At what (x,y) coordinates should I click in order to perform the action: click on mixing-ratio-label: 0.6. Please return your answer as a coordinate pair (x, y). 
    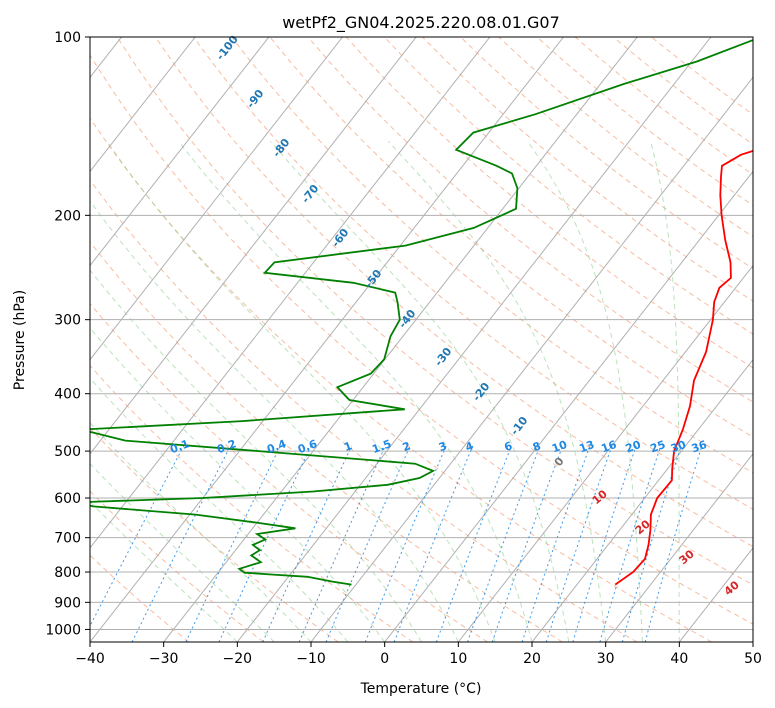
    Looking at the image, I should click on (307, 446).